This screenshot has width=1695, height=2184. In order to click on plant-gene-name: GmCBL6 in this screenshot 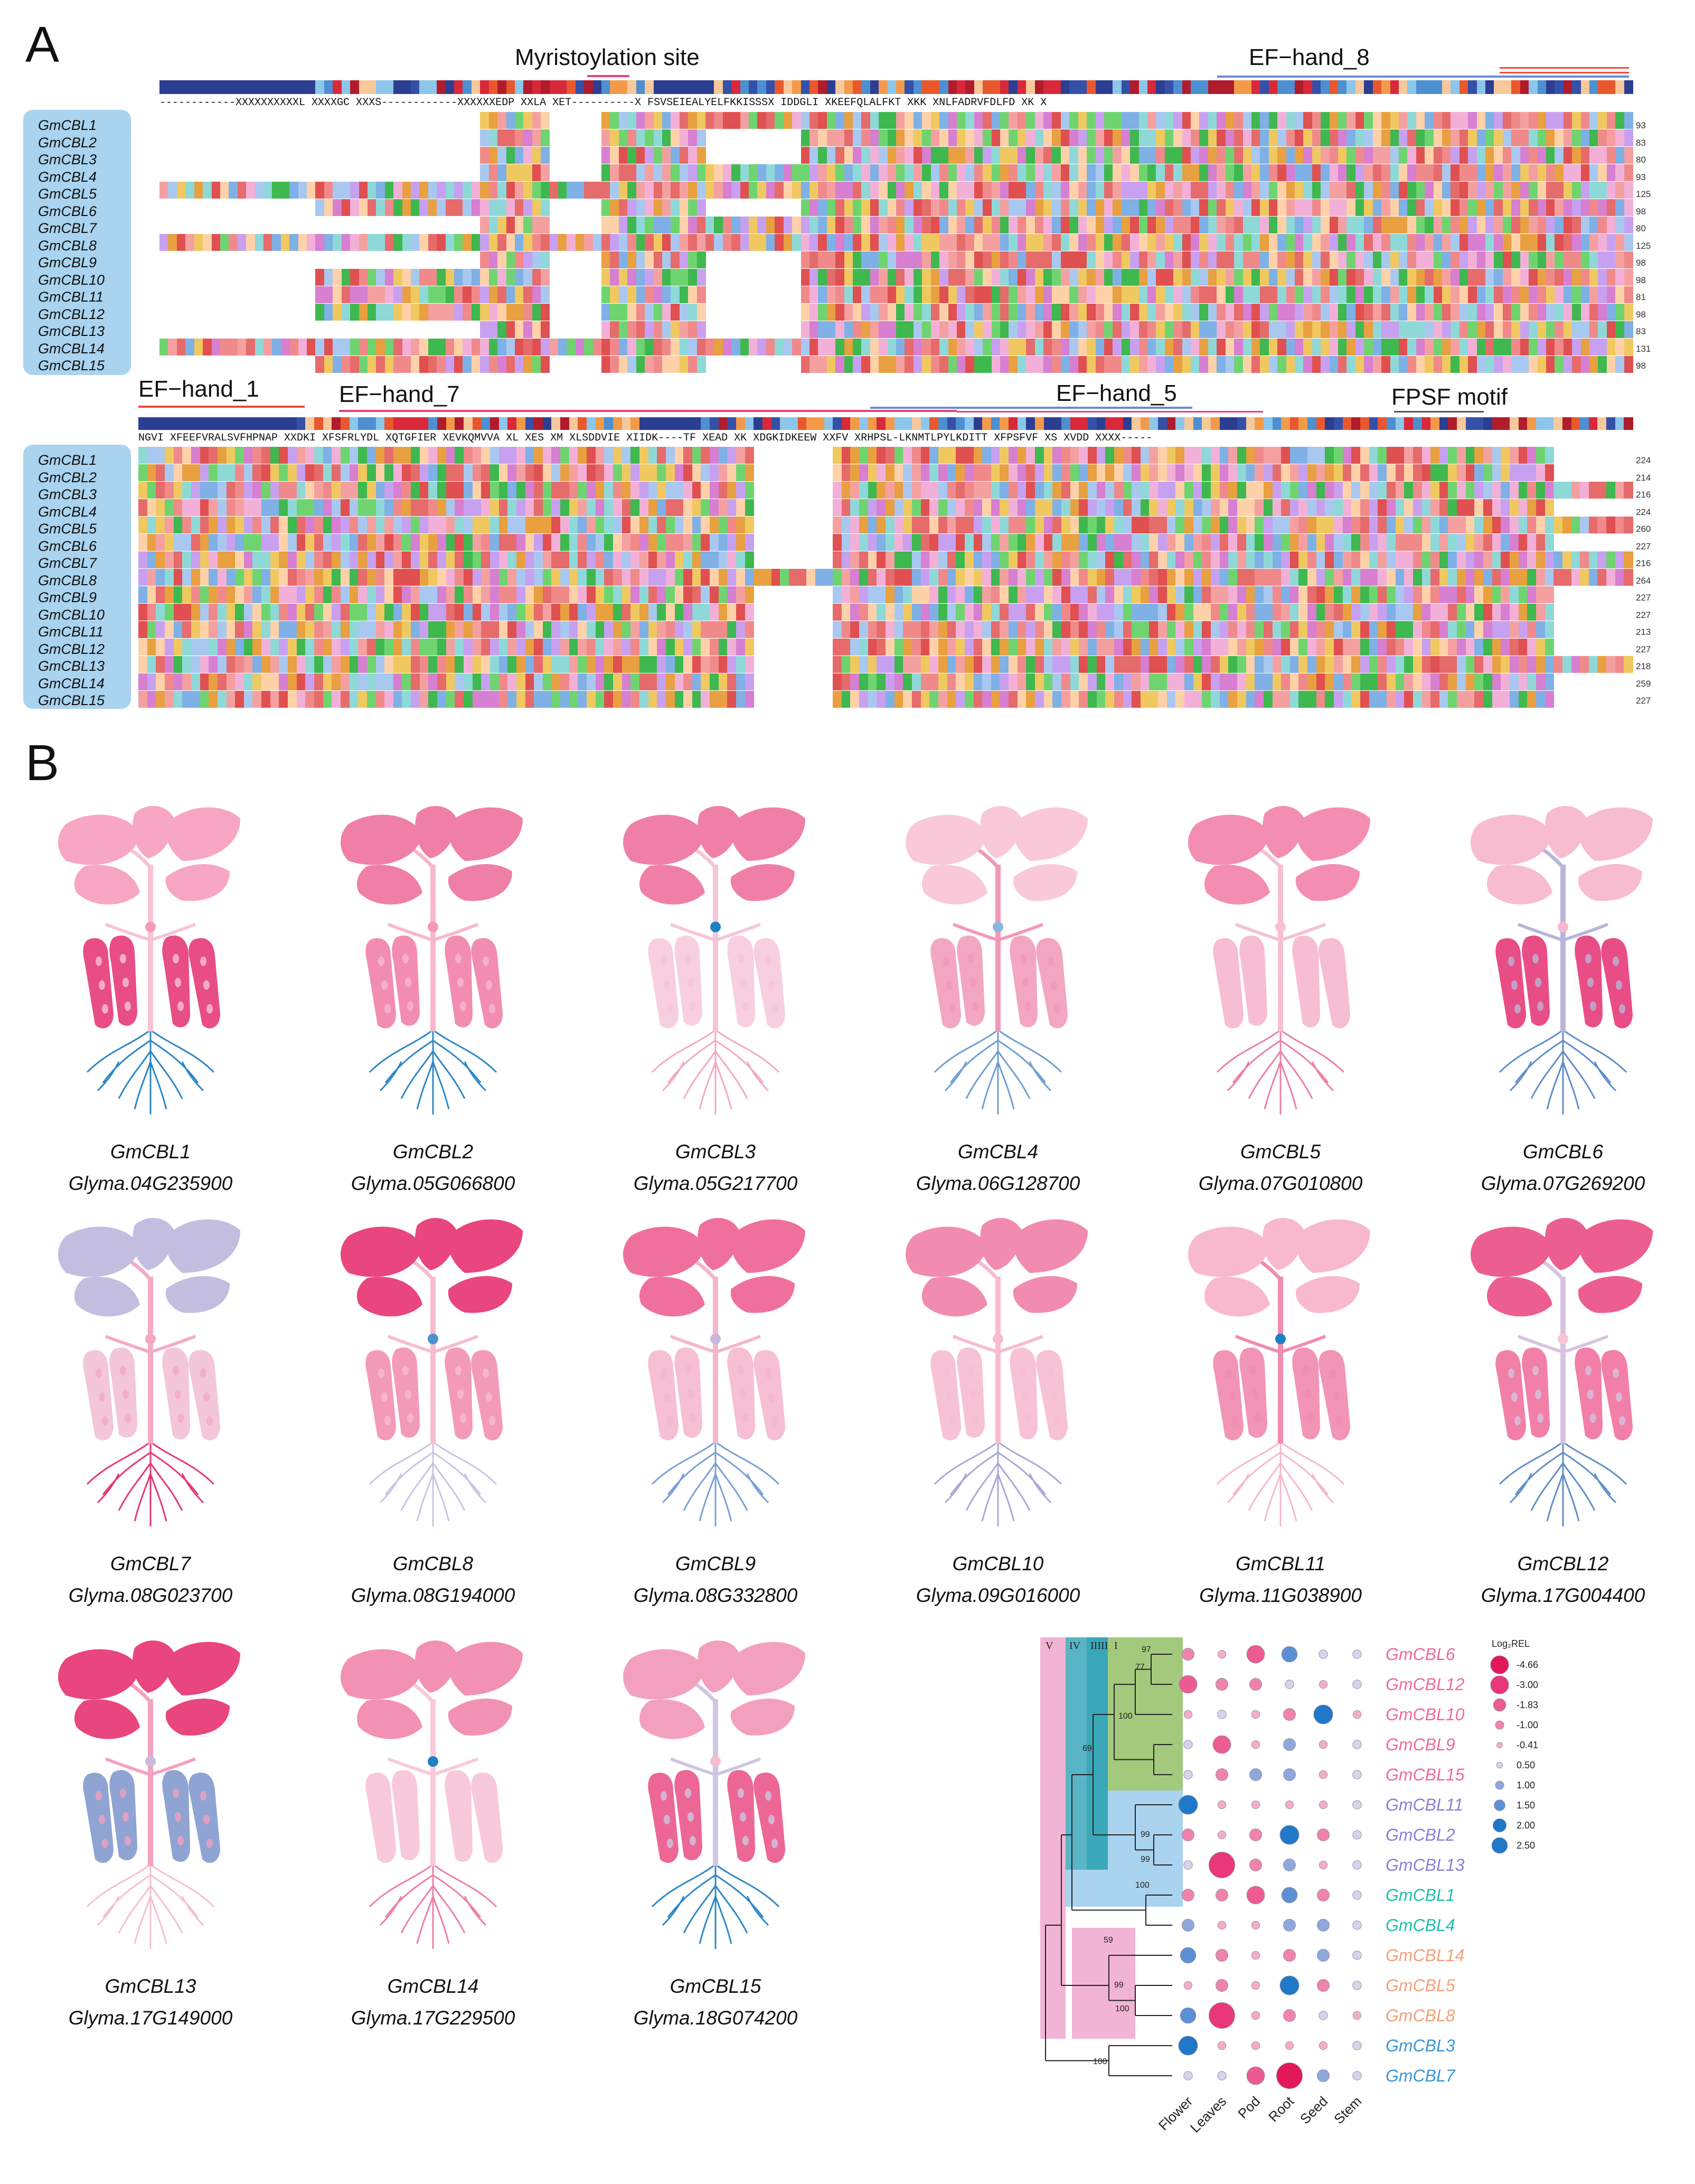, I will do `click(1563, 1152)`.